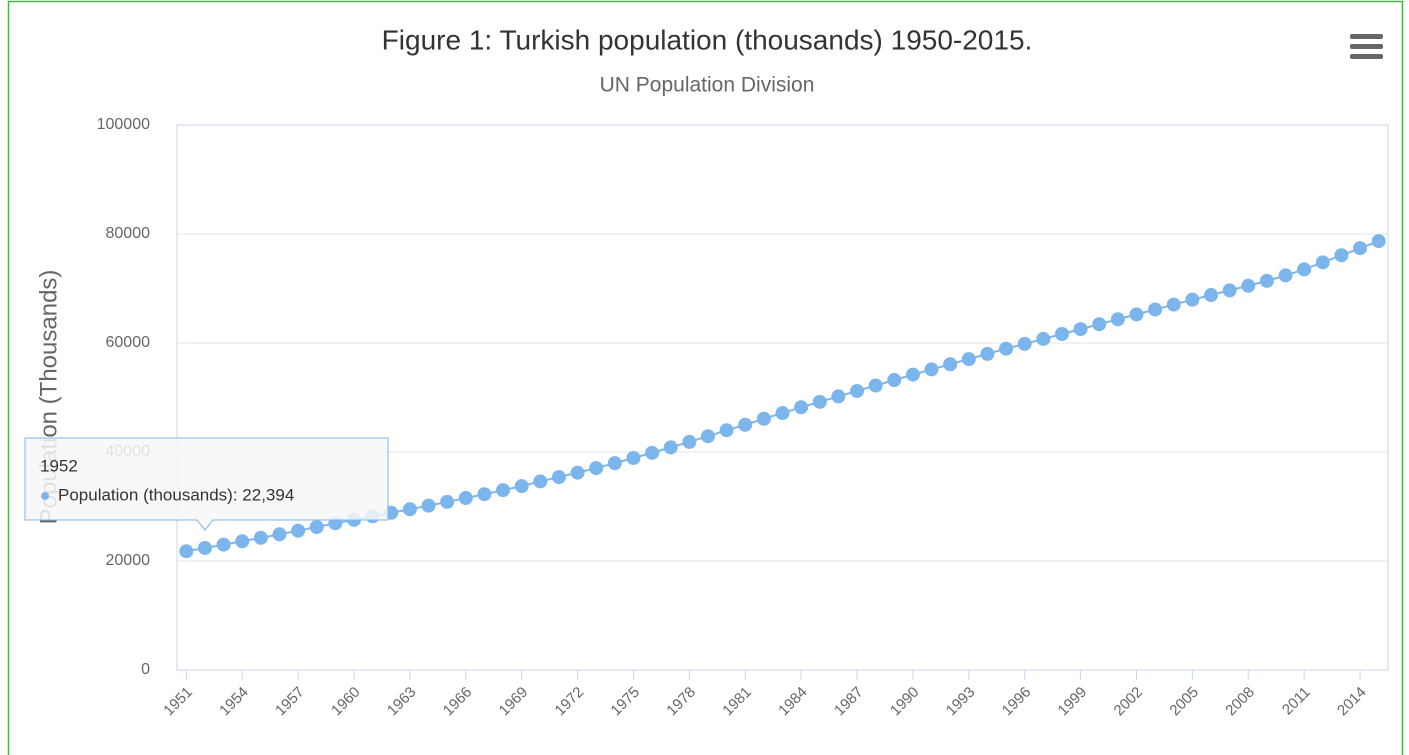 This screenshot has height=755, width=1409. What do you see at coordinates (737, 702) in the screenshot?
I see `x-tick-label: 1981` at bounding box center [737, 702].